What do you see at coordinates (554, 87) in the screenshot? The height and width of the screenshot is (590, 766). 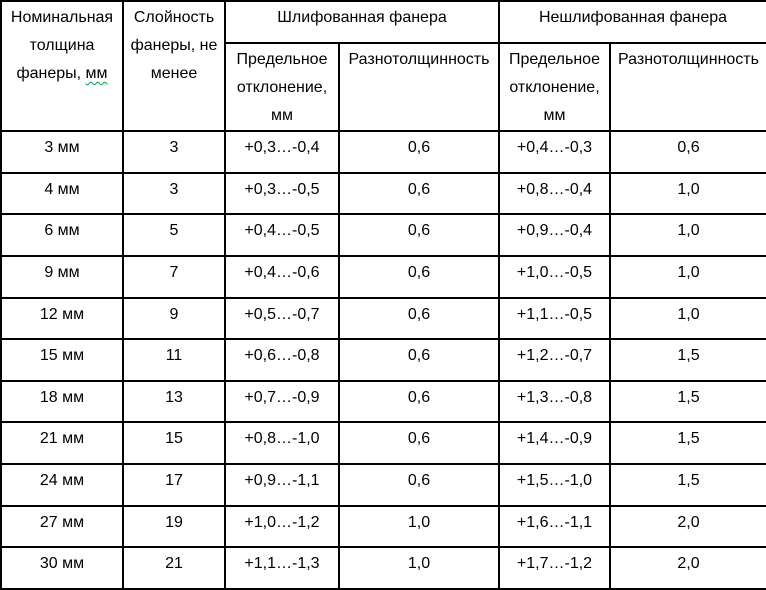 I see `header-unsanded-deviation: Предельное отклонение, мм` at bounding box center [554, 87].